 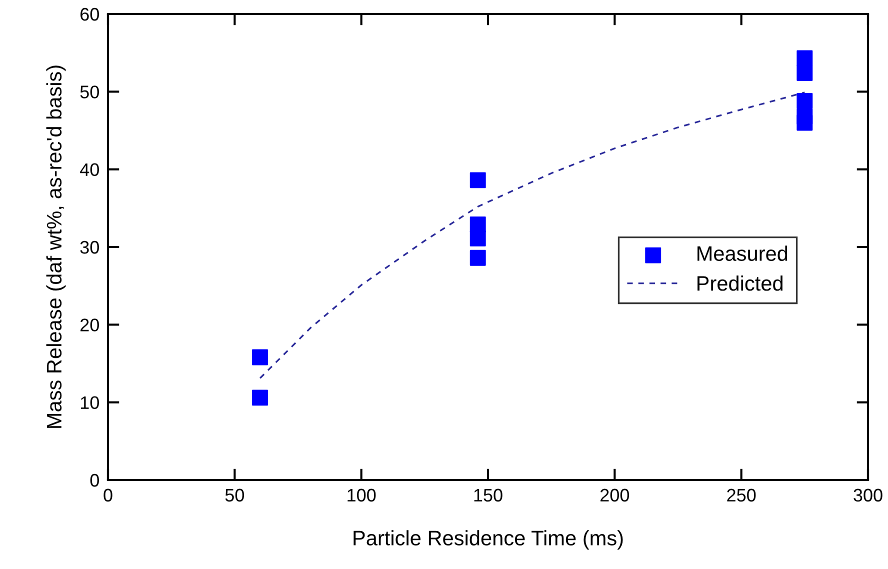 What do you see at coordinates (89, 247) in the screenshot?
I see `y-tick-label: 30` at bounding box center [89, 247].